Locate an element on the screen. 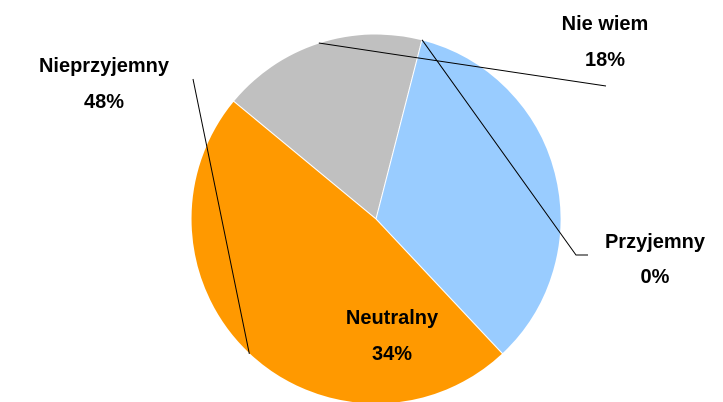 The image size is (723, 402). slice-label-nieprzyjemny-name: Nieprzyjemny is located at coordinates (104, 66).